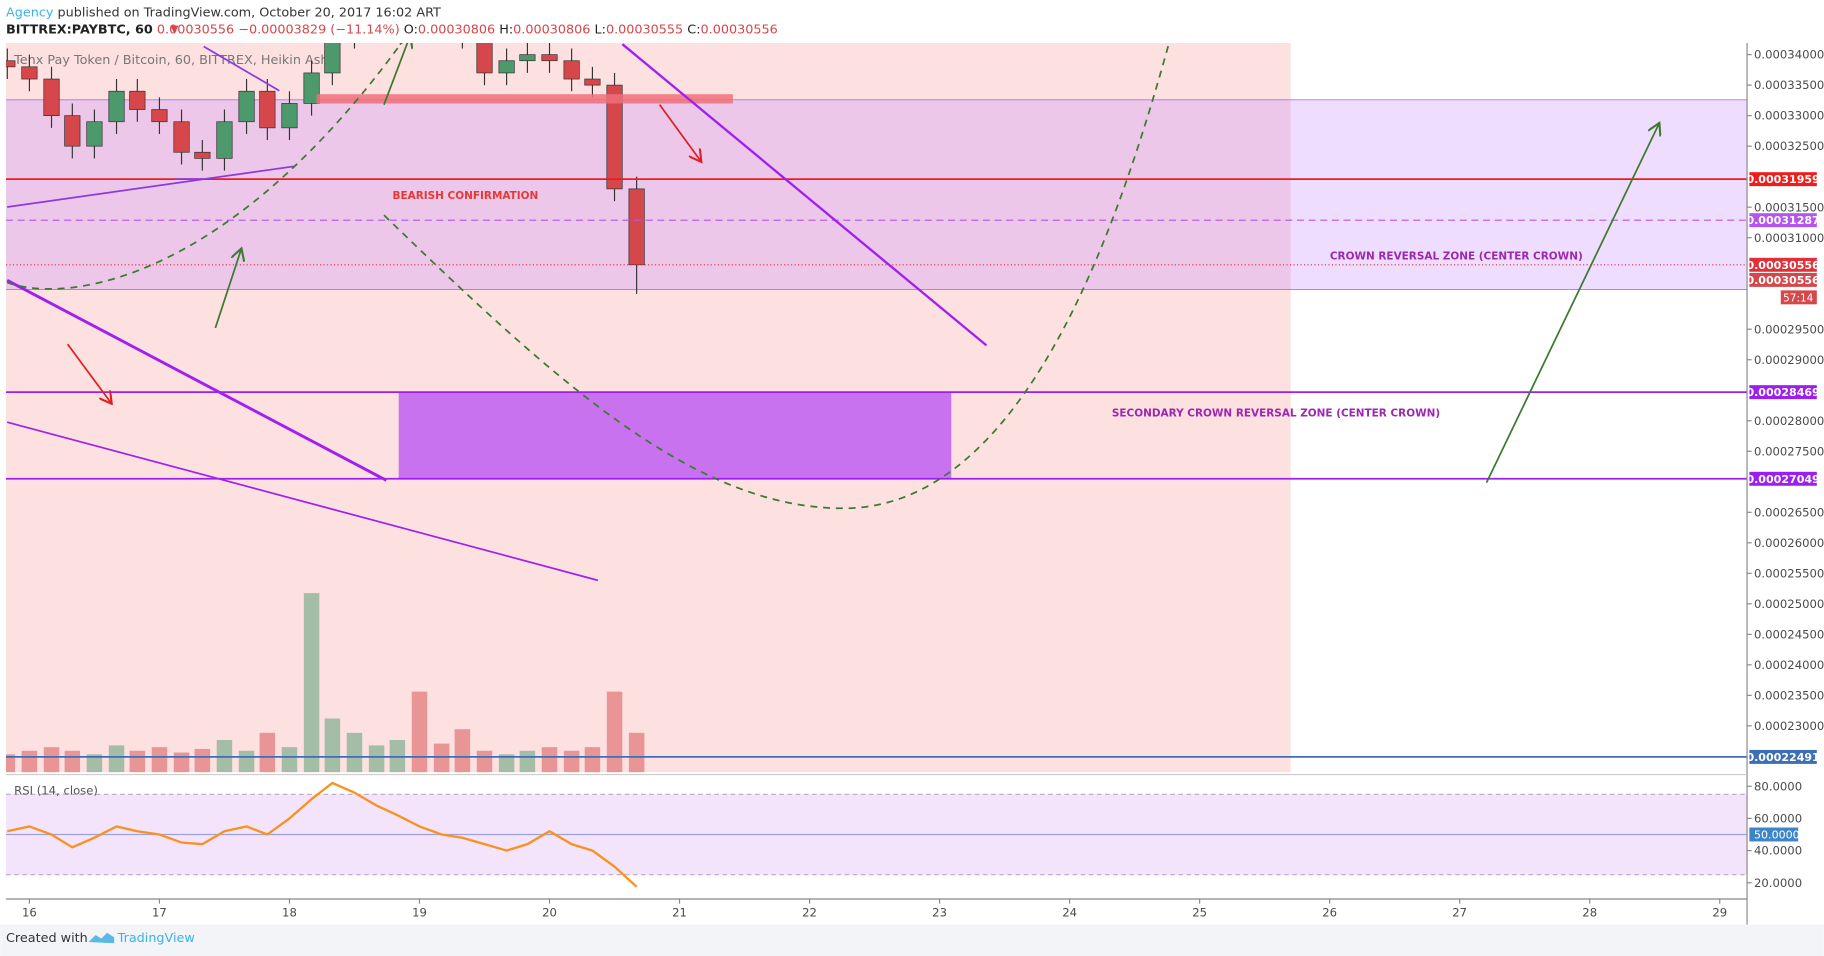 This screenshot has width=1824, height=956. Describe the element at coordinates (693, 30) in the screenshot. I see `ohlc-label: C:` at that location.